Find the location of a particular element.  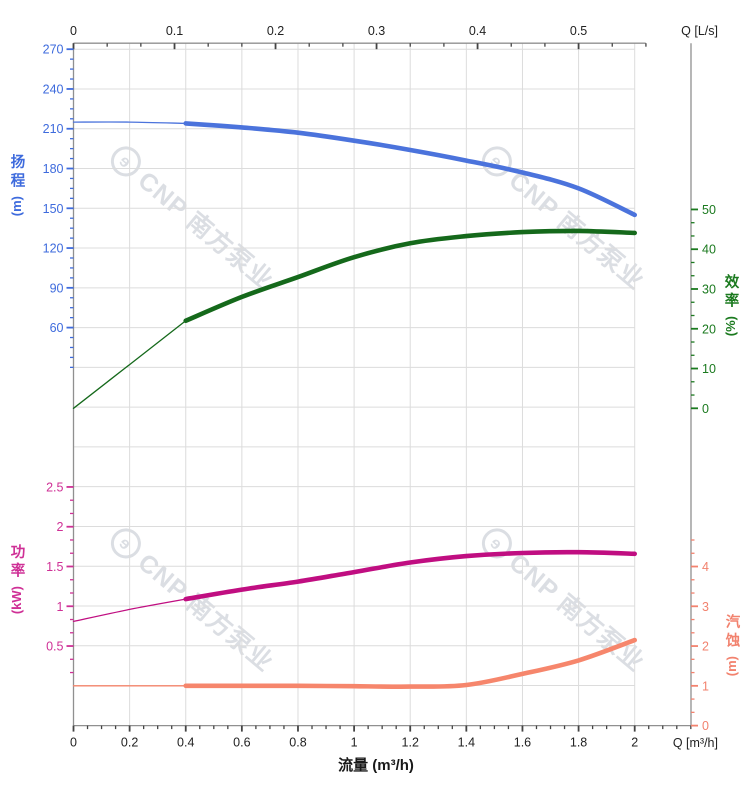

svg-text: 30 is located at coordinates (709, 289).